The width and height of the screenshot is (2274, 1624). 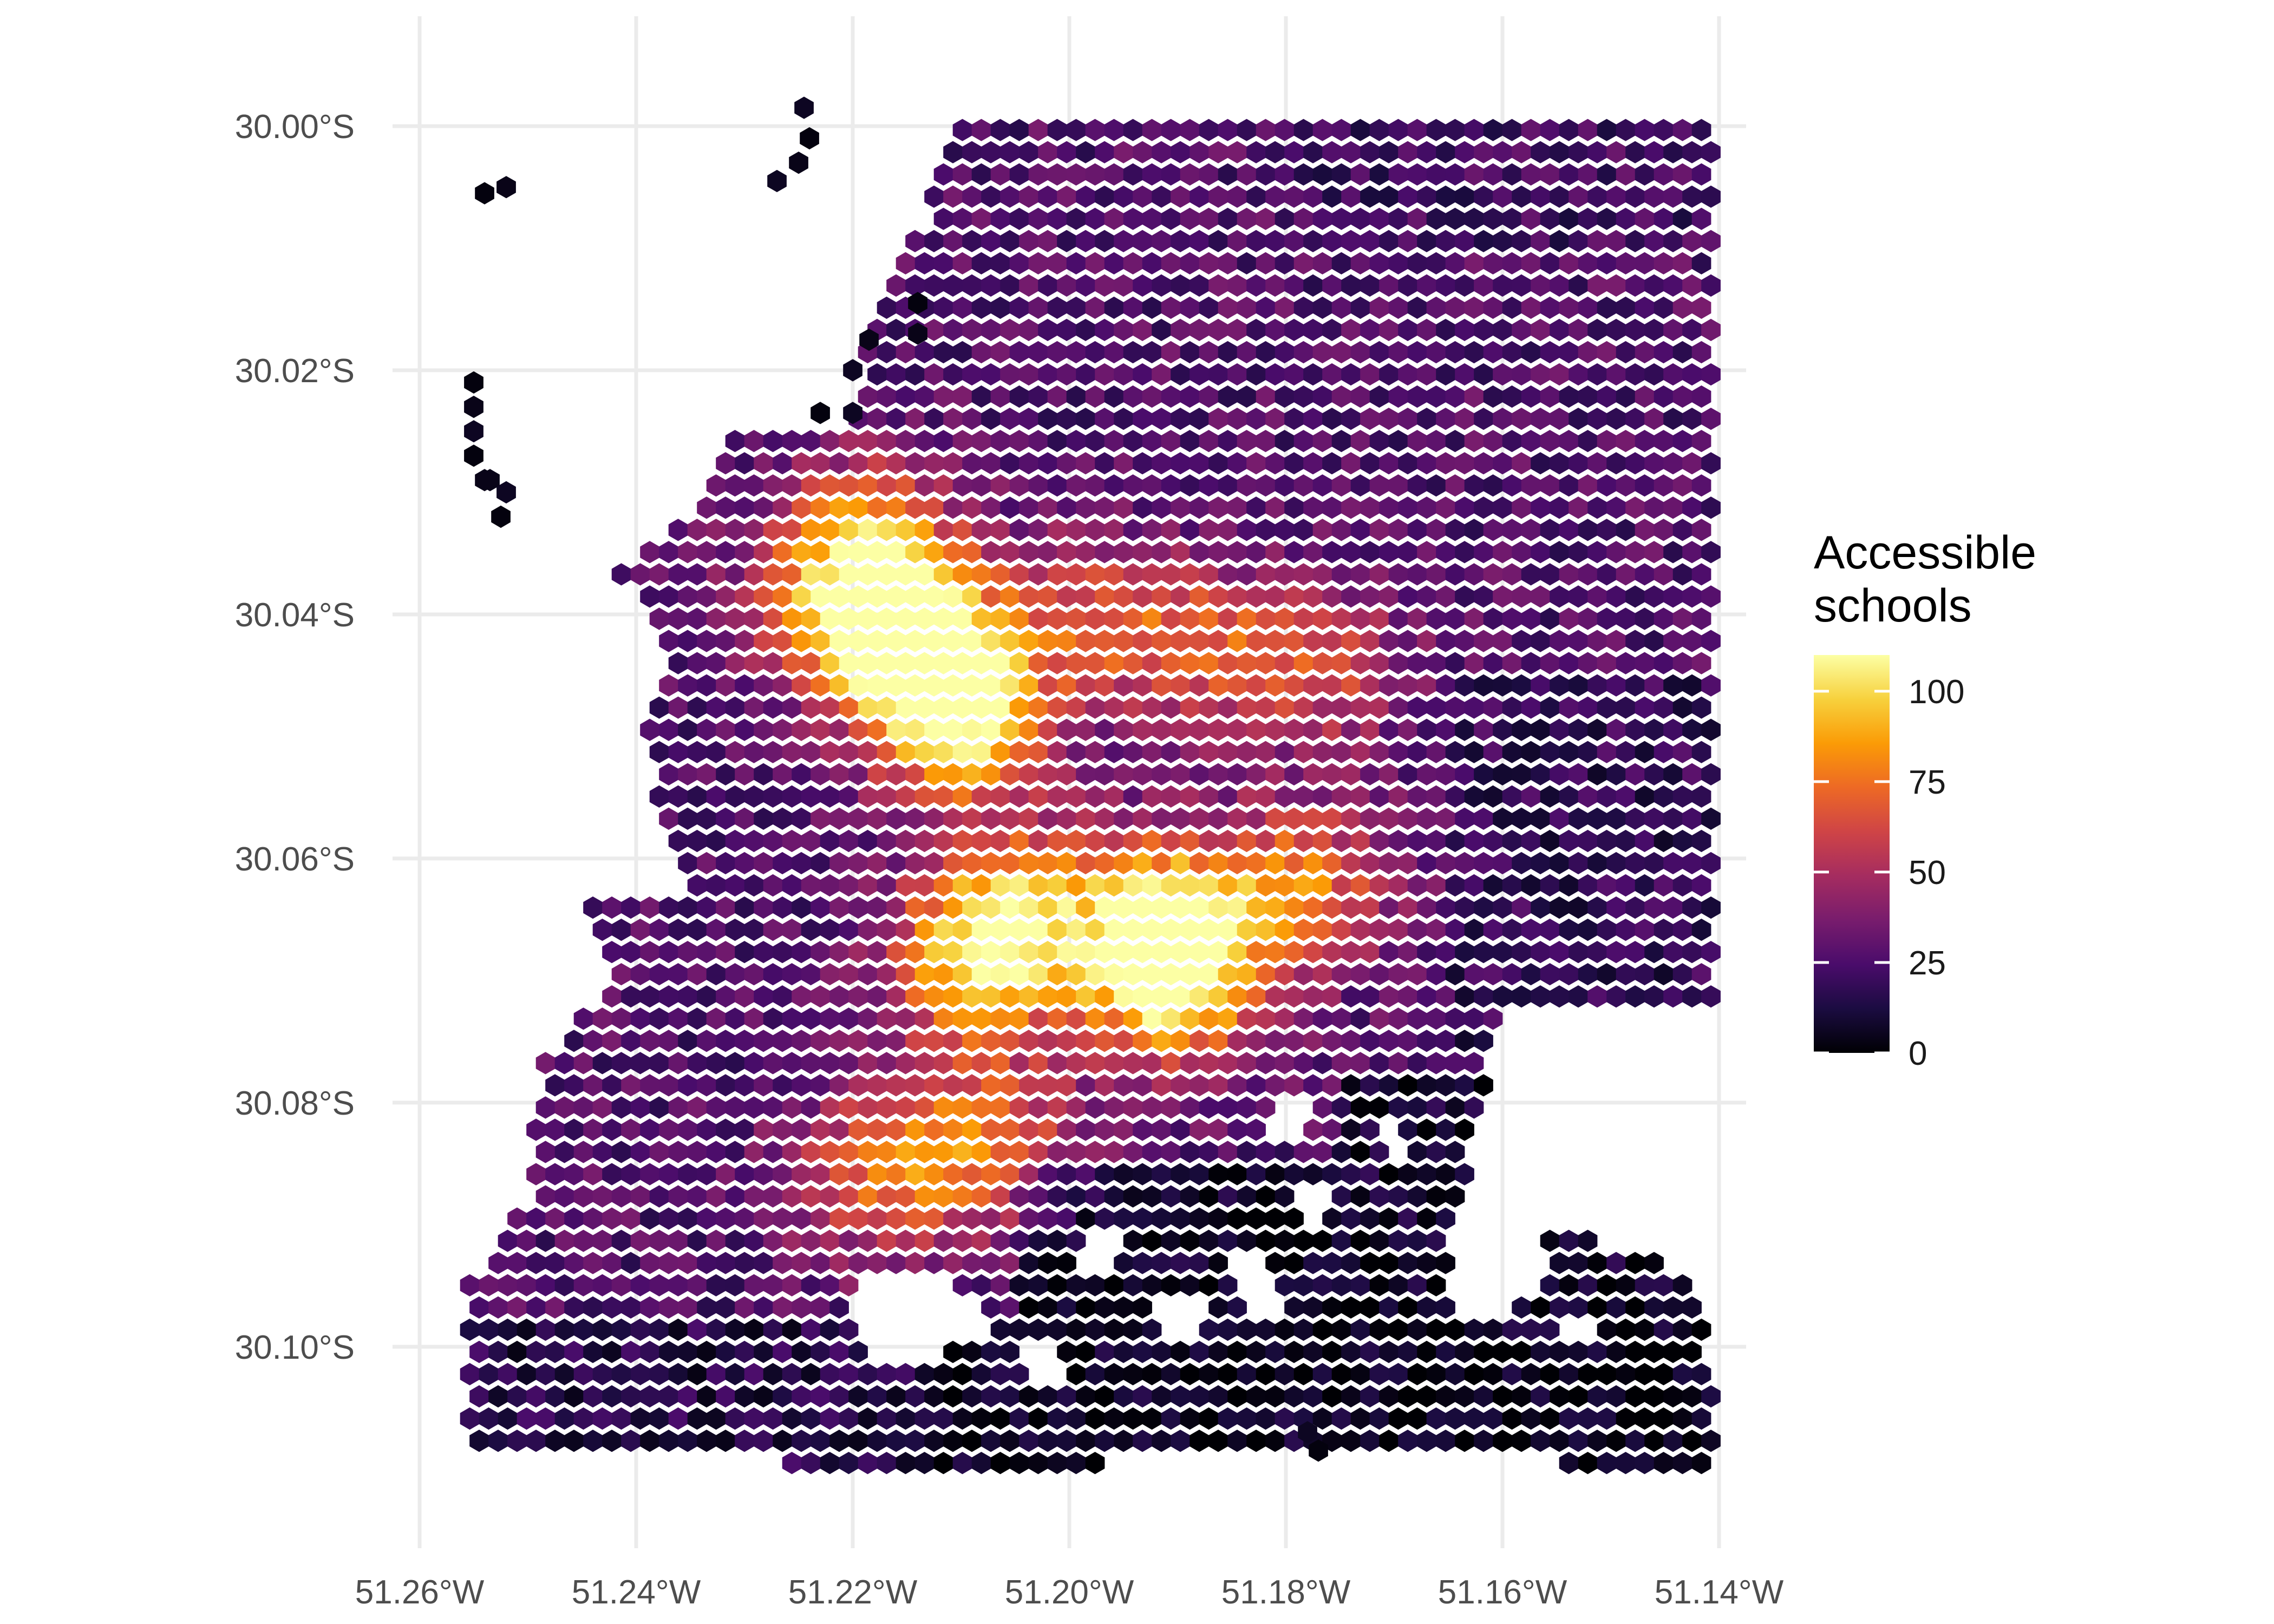 What do you see at coordinates (295, 859) in the screenshot?
I see `y-tick-label: 30.06°S` at bounding box center [295, 859].